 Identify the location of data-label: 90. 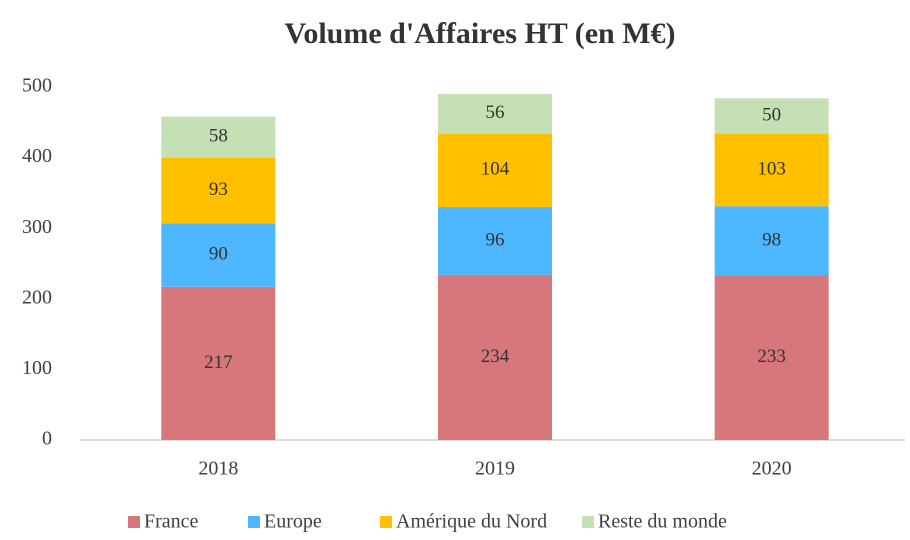
(218, 253).